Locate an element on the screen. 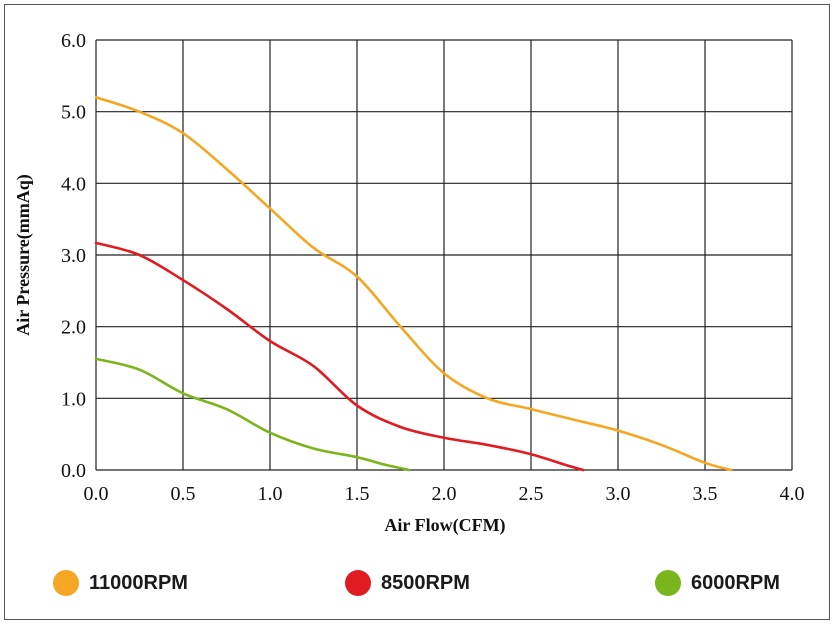 Image resolution: width=836 pixels, height=625 pixels. legend-item-6000rpm: 6000RPM is located at coordinates (717, 583).